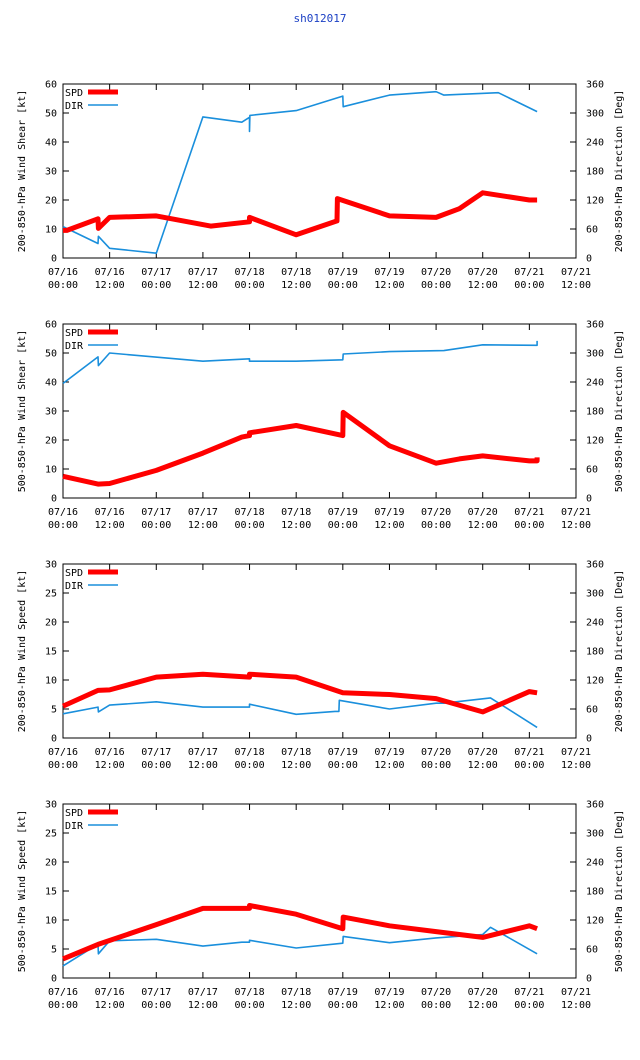 The image size is (640, 1060). Describe the element at coordinates (595, 412) in the screenshot. I see `y2-tick-label: 180` at that location.